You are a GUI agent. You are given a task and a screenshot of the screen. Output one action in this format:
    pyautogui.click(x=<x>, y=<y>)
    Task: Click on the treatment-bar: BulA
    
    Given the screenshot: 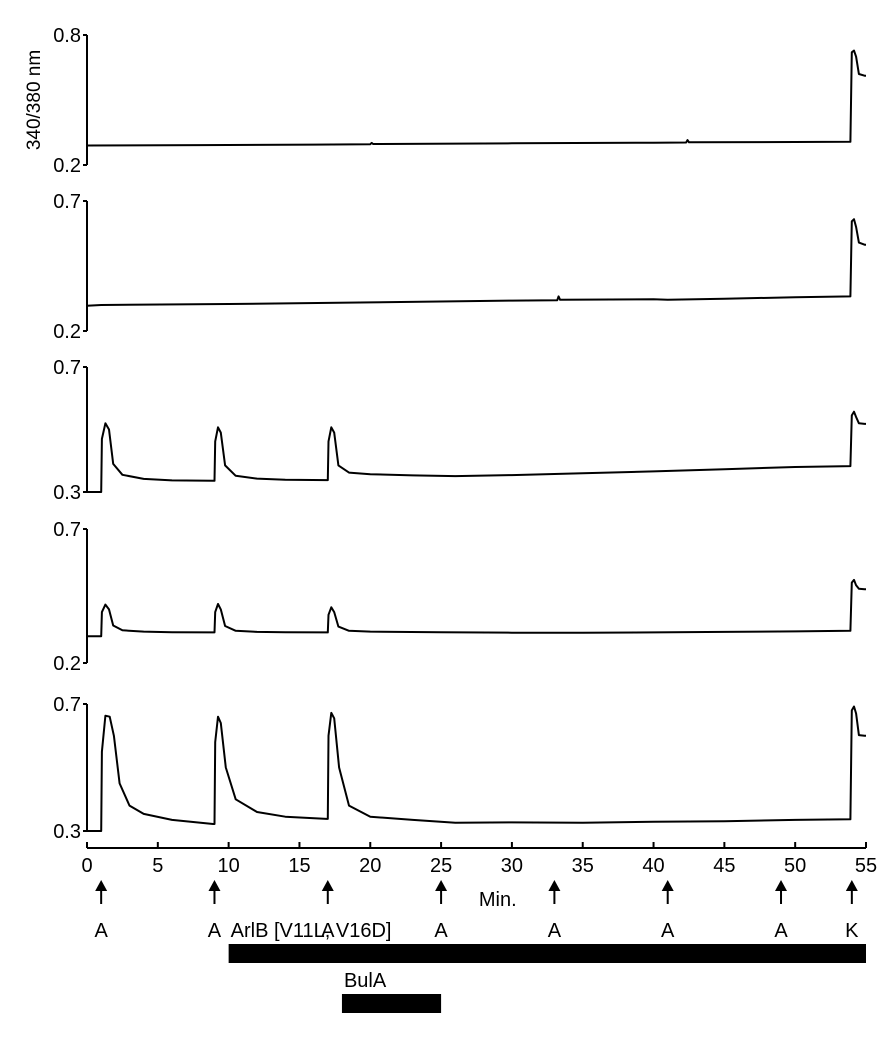 What is the action you would take?
    pyautogui.click(x=391, y=991)
    